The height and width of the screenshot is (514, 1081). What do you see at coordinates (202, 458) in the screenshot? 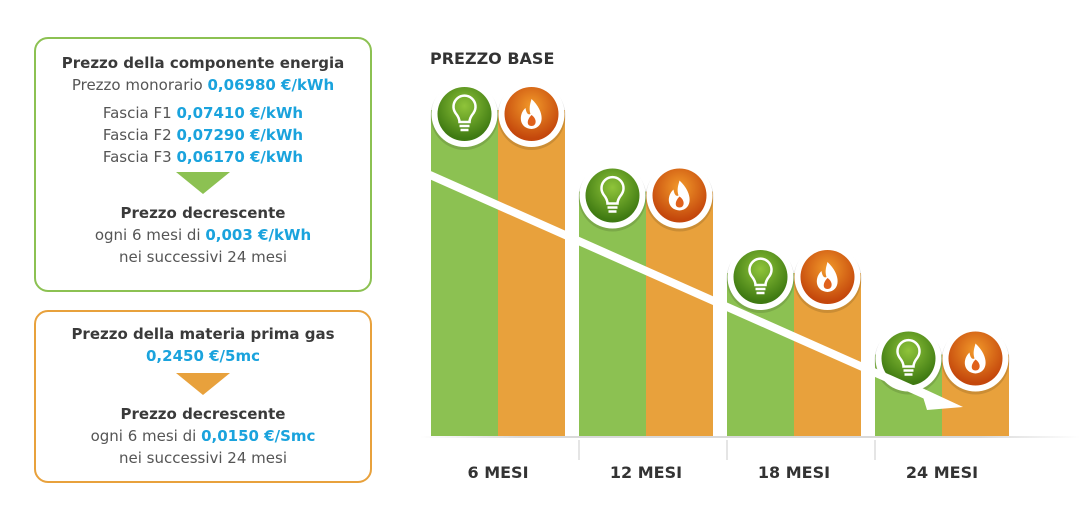
I see `gas-decr-suffix: nei successivi 24 mesi` at bounding box center [202, 458].